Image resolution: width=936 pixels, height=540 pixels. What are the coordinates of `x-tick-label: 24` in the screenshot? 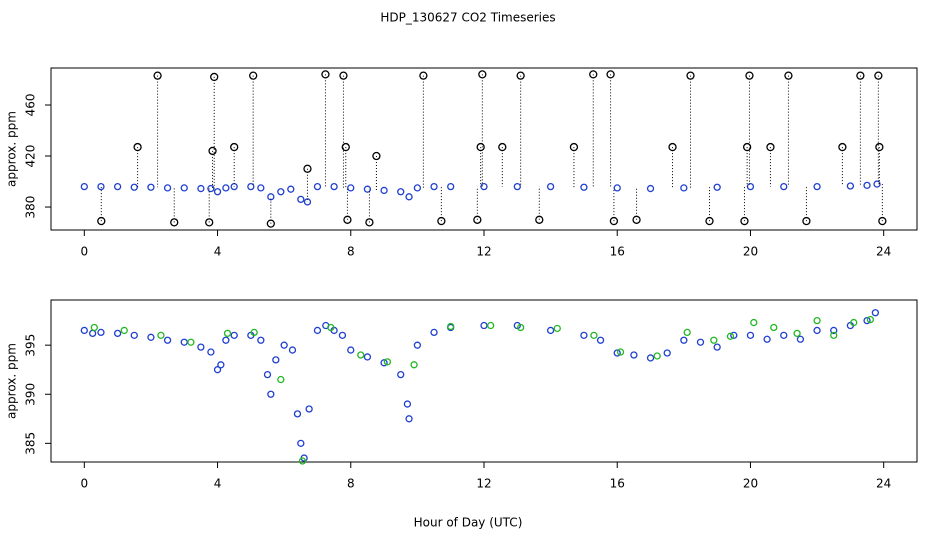 It's located at (883, 252).